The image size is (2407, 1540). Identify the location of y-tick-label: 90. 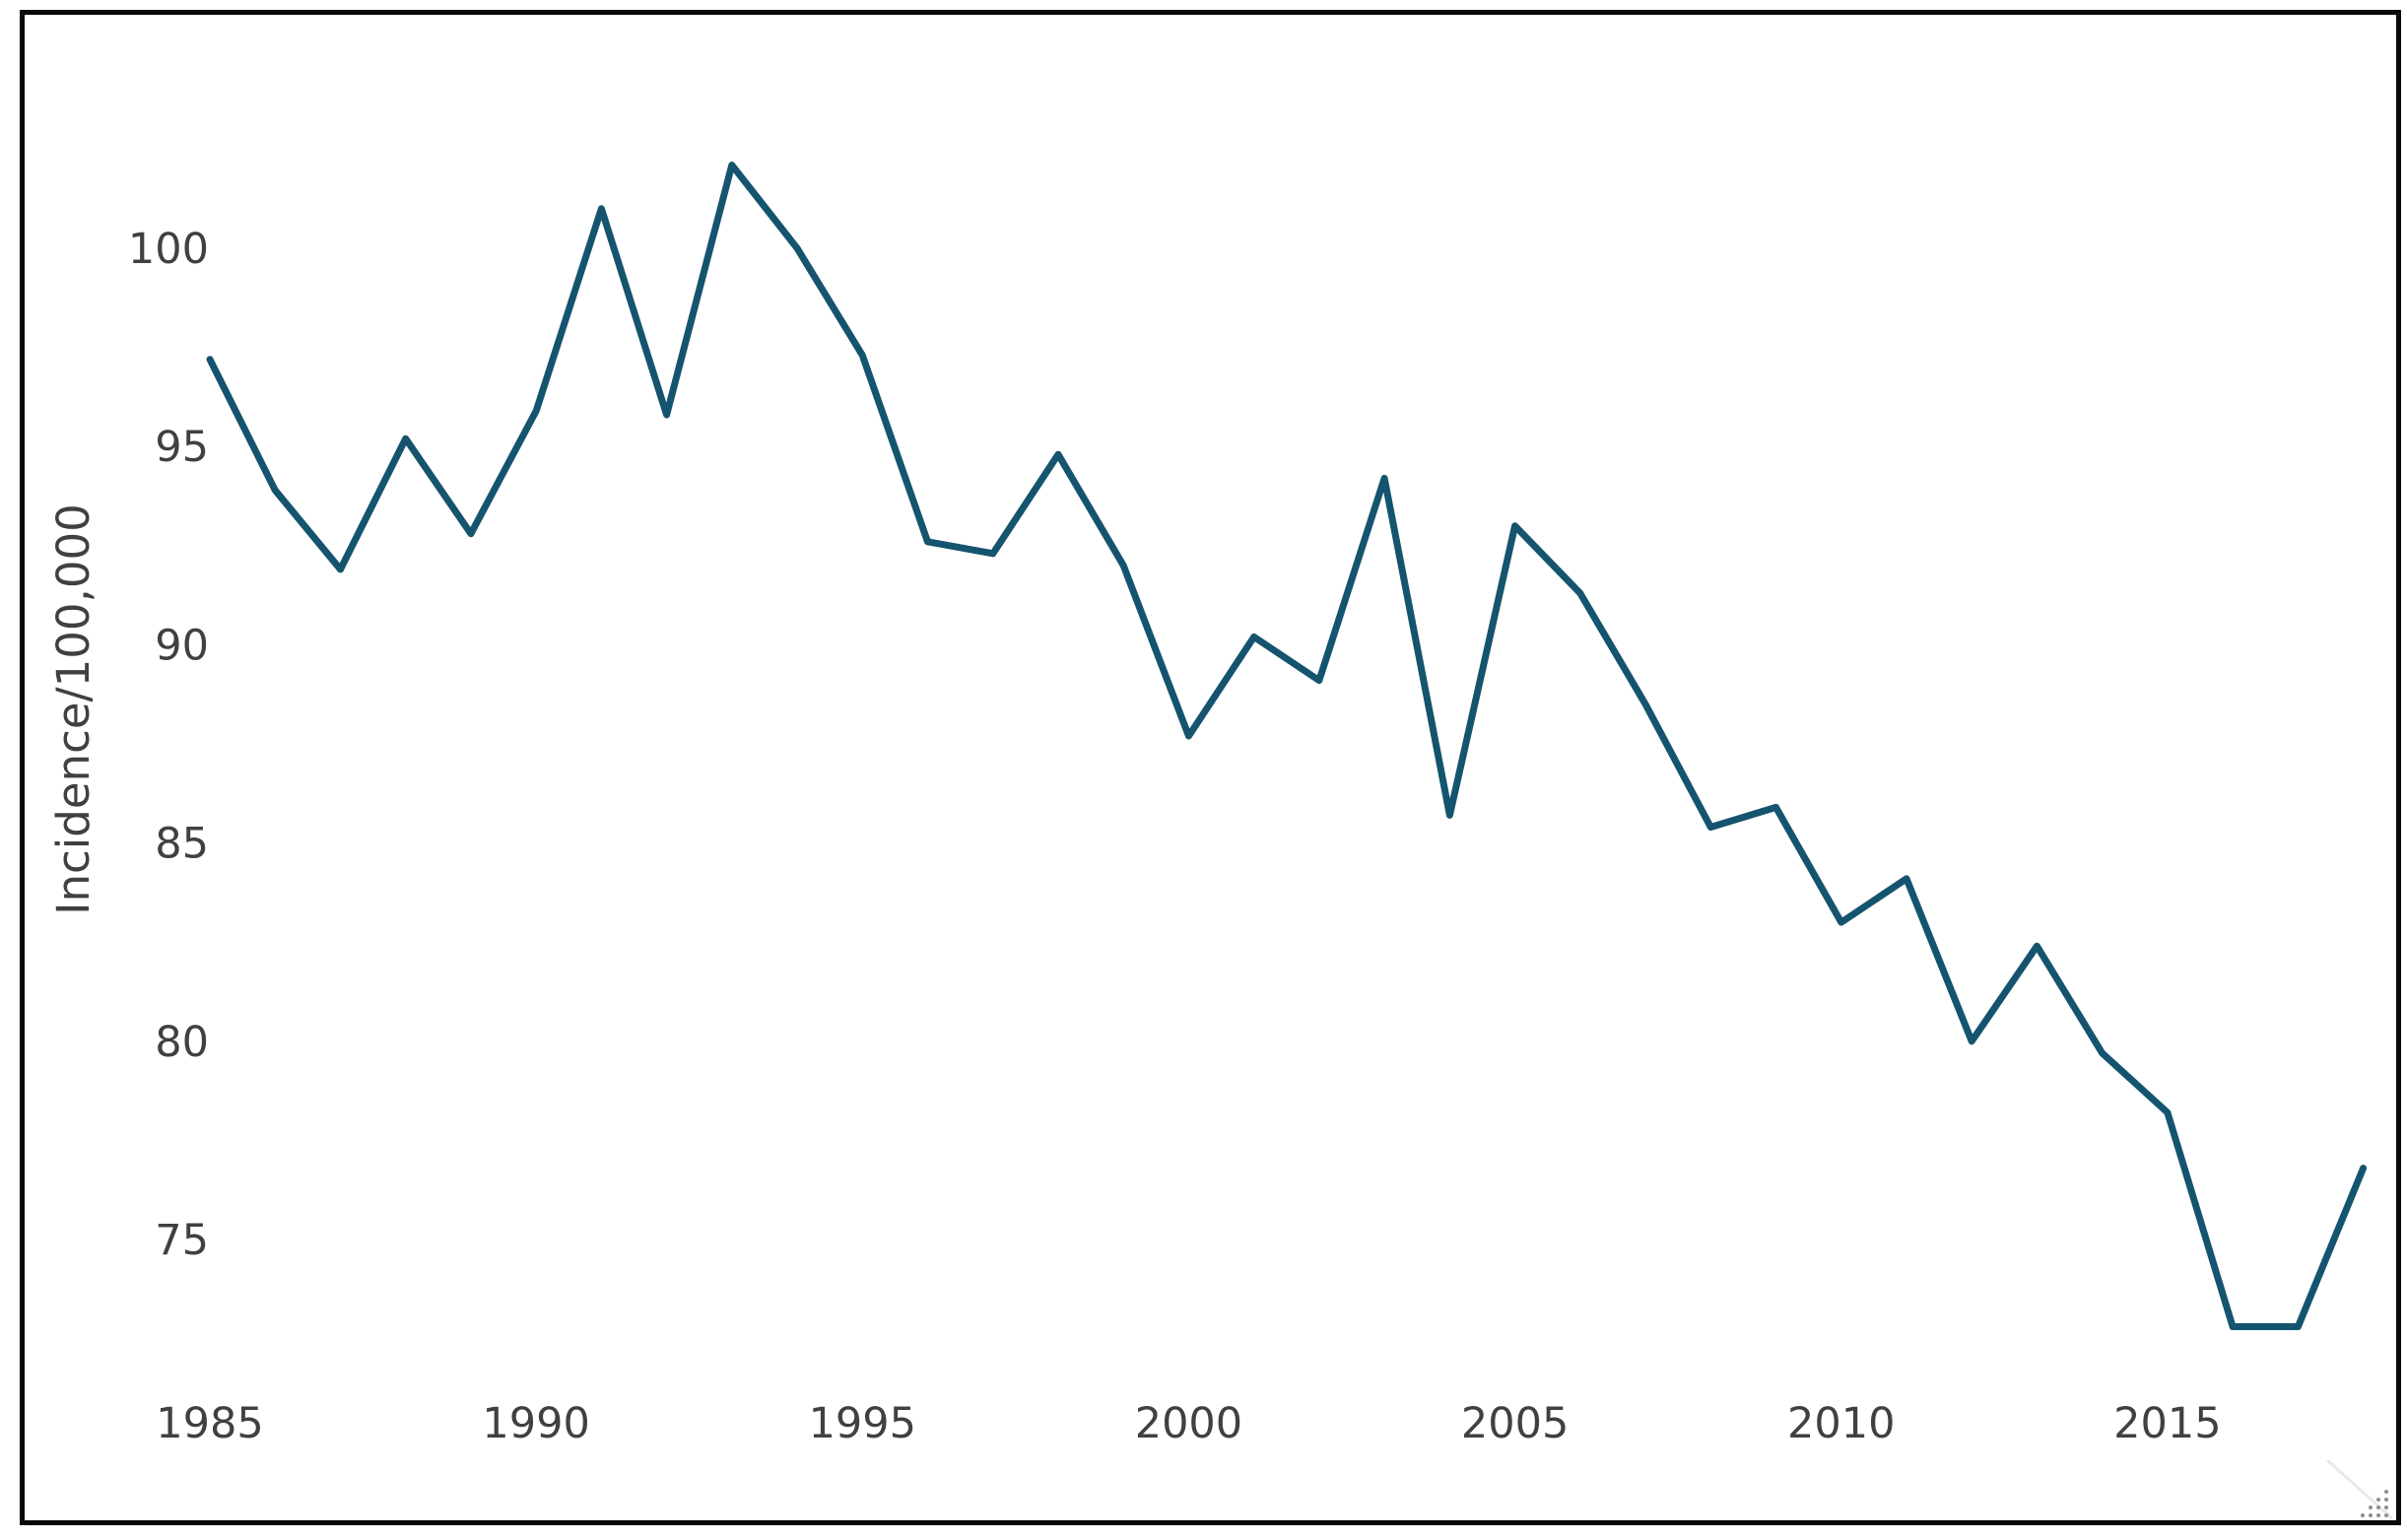
(182, 646).